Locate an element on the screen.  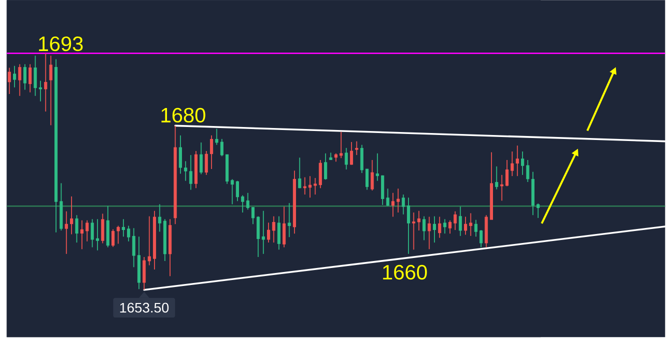
annotation: 1680 is located at coordinates (184, 115).